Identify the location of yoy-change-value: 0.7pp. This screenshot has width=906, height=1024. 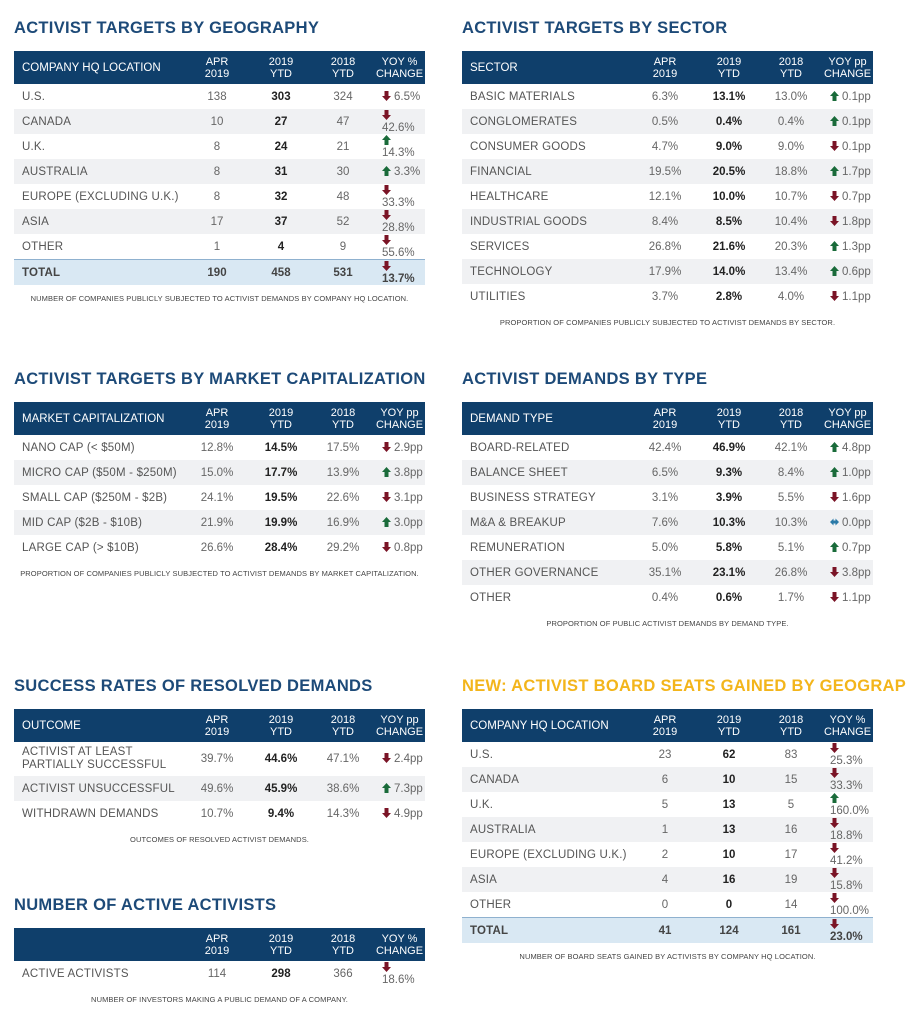
(856, 547).